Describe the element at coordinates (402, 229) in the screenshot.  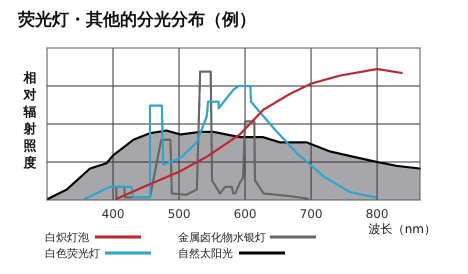
I see `x-axis-title: 波长（nm）` at that location.